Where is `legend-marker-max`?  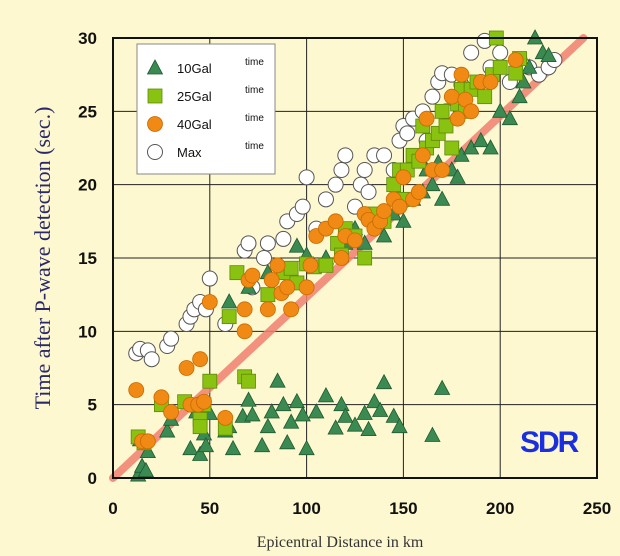
legend-marker-max is located at coordinates (155, 152).